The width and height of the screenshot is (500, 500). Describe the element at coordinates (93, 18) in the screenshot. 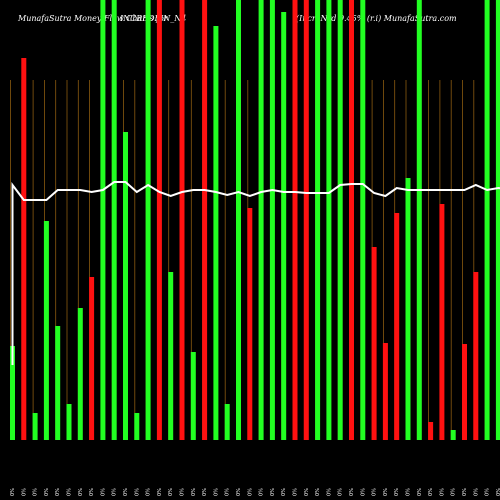

I see `chart-title-left: MunafaSutra Money Flow Charts for` at that location.